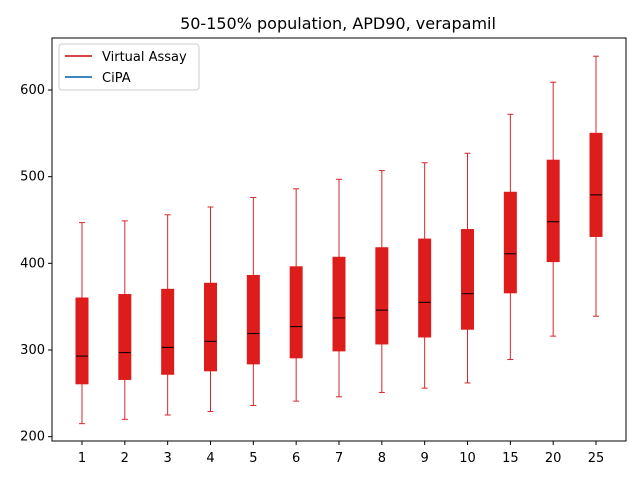  I want to click on x-tick-label: 2, so click(125, 458).